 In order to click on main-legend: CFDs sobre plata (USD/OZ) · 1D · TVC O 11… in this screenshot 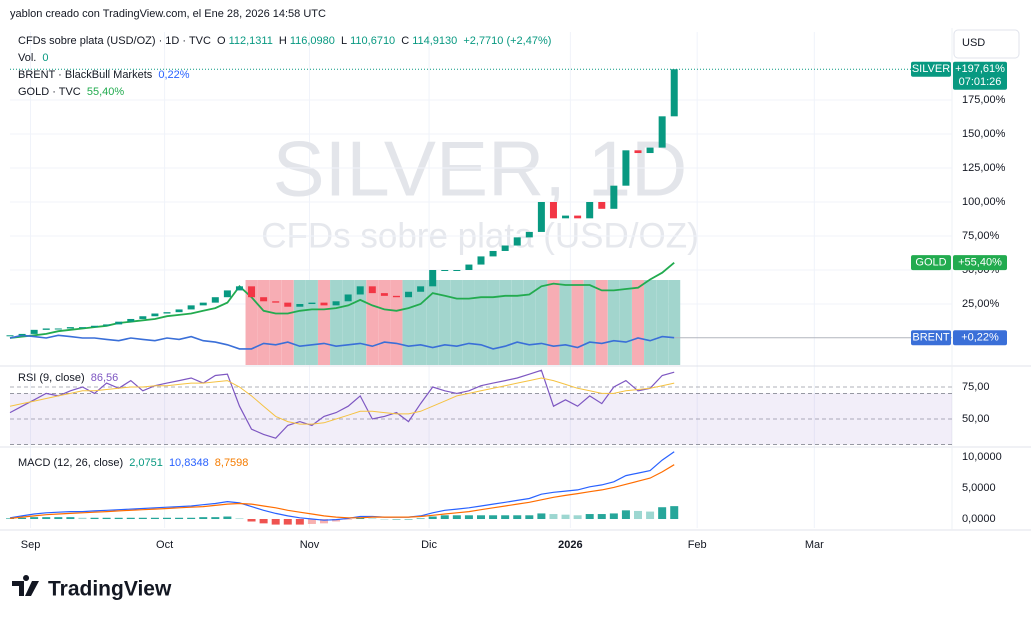, I will do `click(286, 41)`.